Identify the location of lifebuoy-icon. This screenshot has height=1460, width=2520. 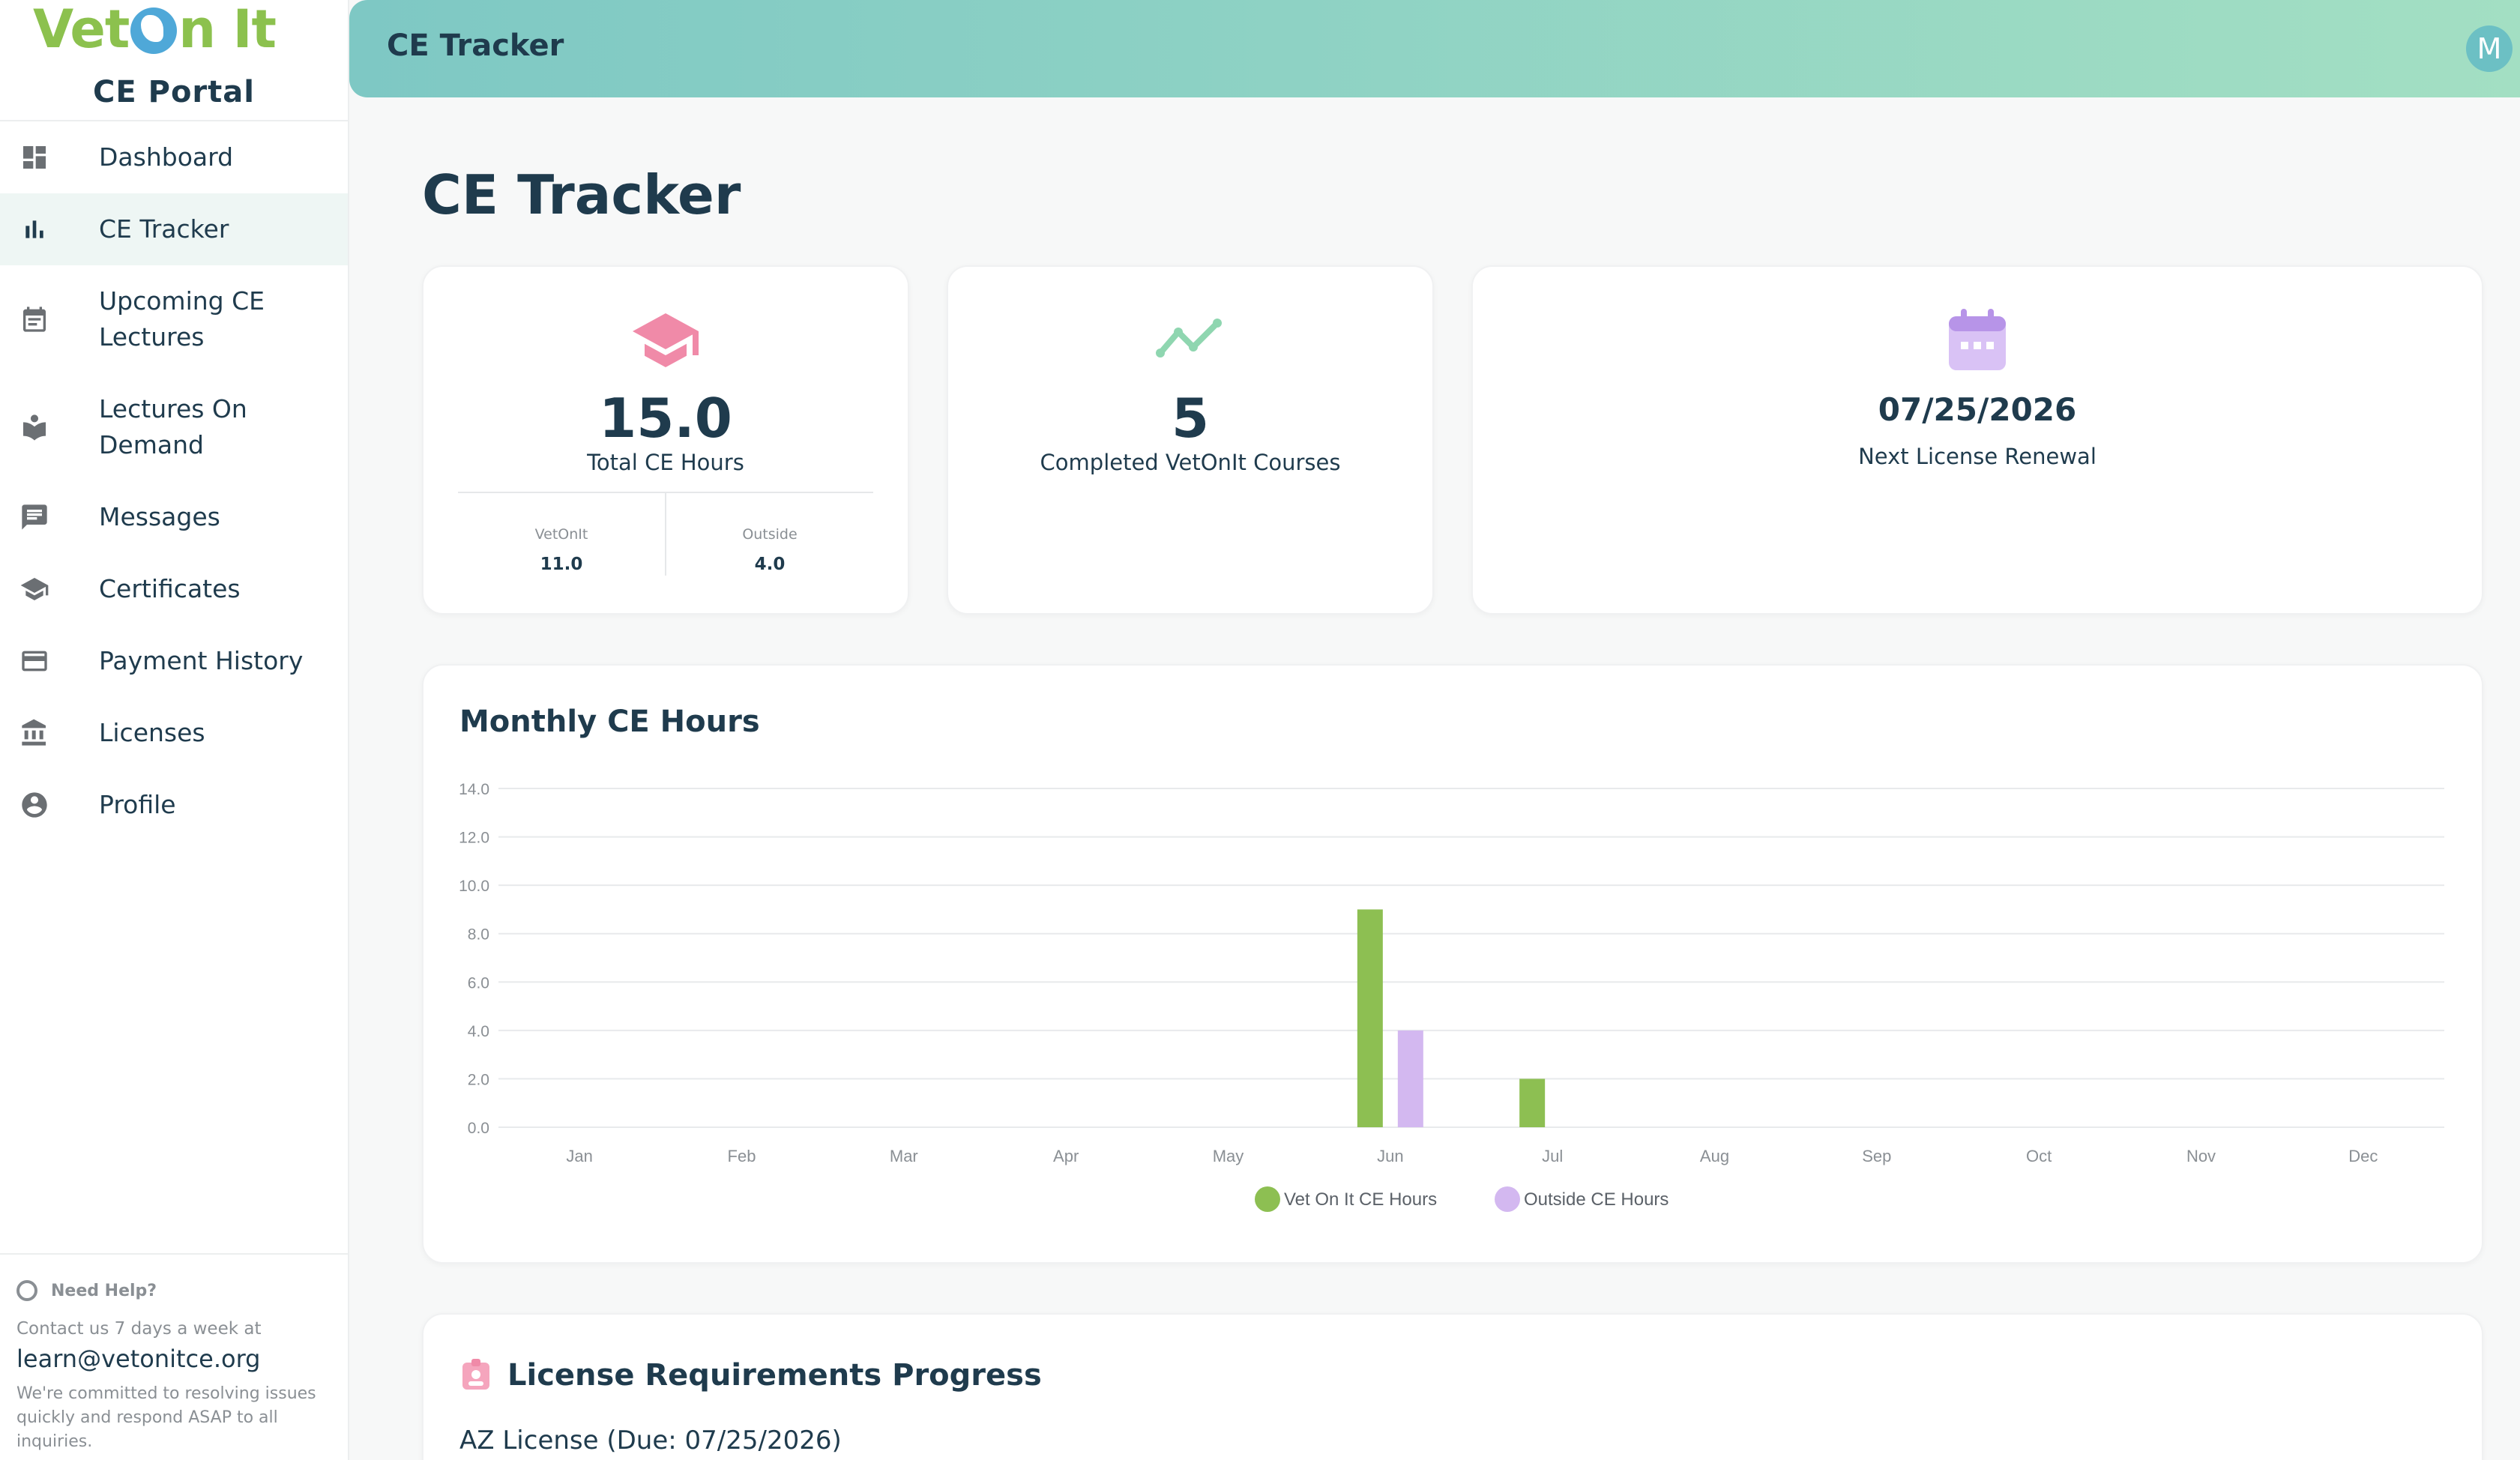
(26, 1290).